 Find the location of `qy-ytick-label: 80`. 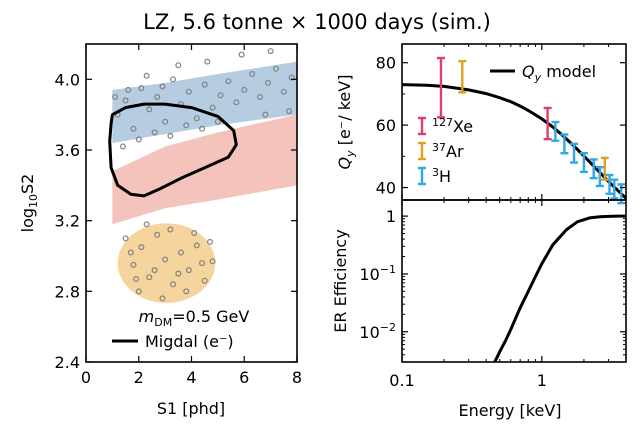

qy-ytick-label: 80 is located at coordinates (386, 63).